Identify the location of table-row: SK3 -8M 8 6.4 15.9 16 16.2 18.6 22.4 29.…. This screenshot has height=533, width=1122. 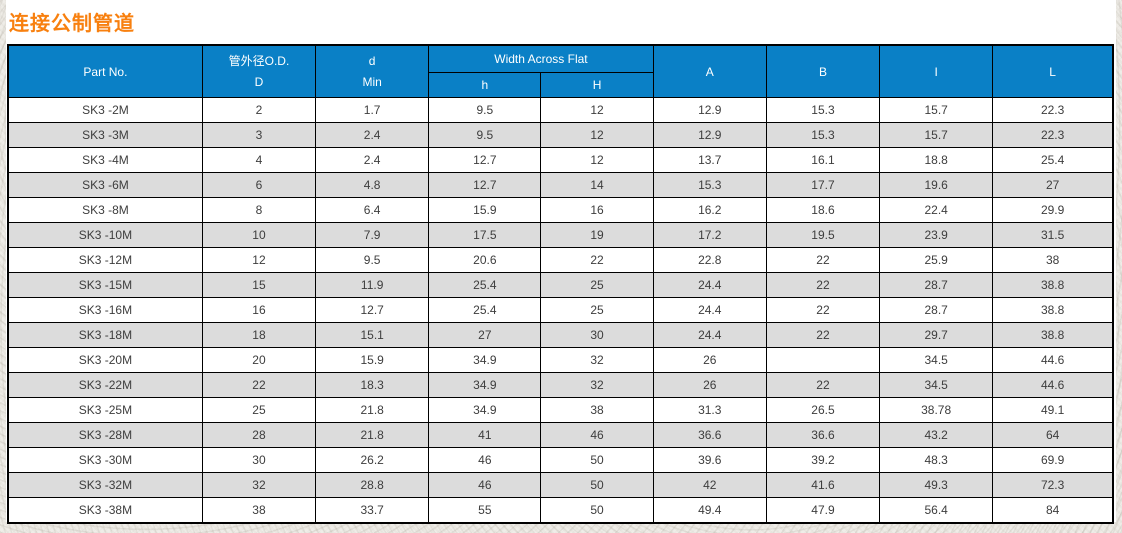
(560, 210).